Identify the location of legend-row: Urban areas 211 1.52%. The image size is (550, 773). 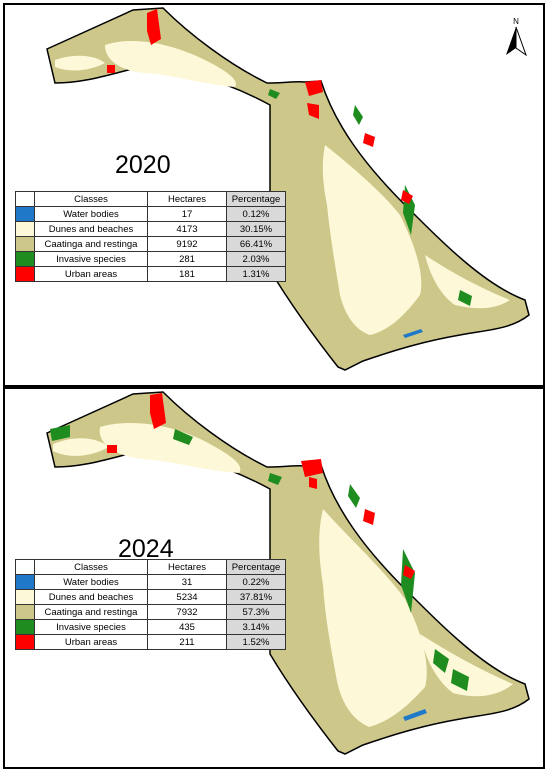
(150, 642).